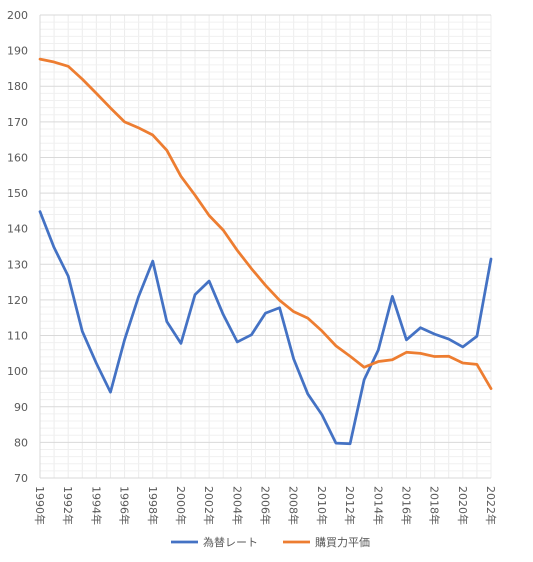  Describe the element at coordinates (17, 300) in the screenshot. I see `y-tick-label: 120` at that location.